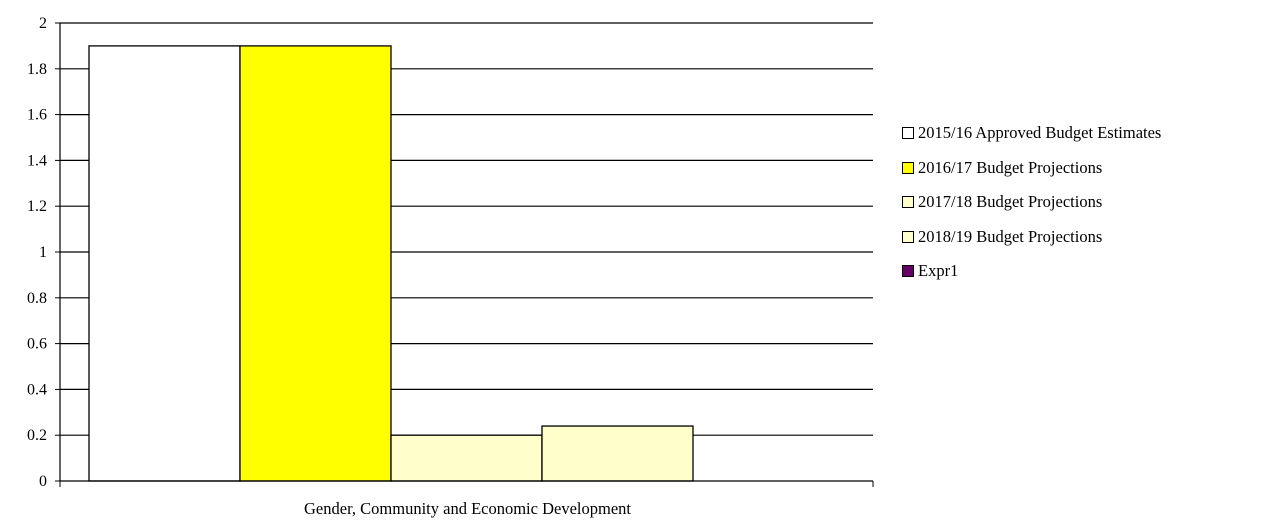 The image size is (1267, 524). What do you see at coordinates (37, 435) in the screenshot?
I see `y-tick-label: 0.2` at bounding box center [37, 435].